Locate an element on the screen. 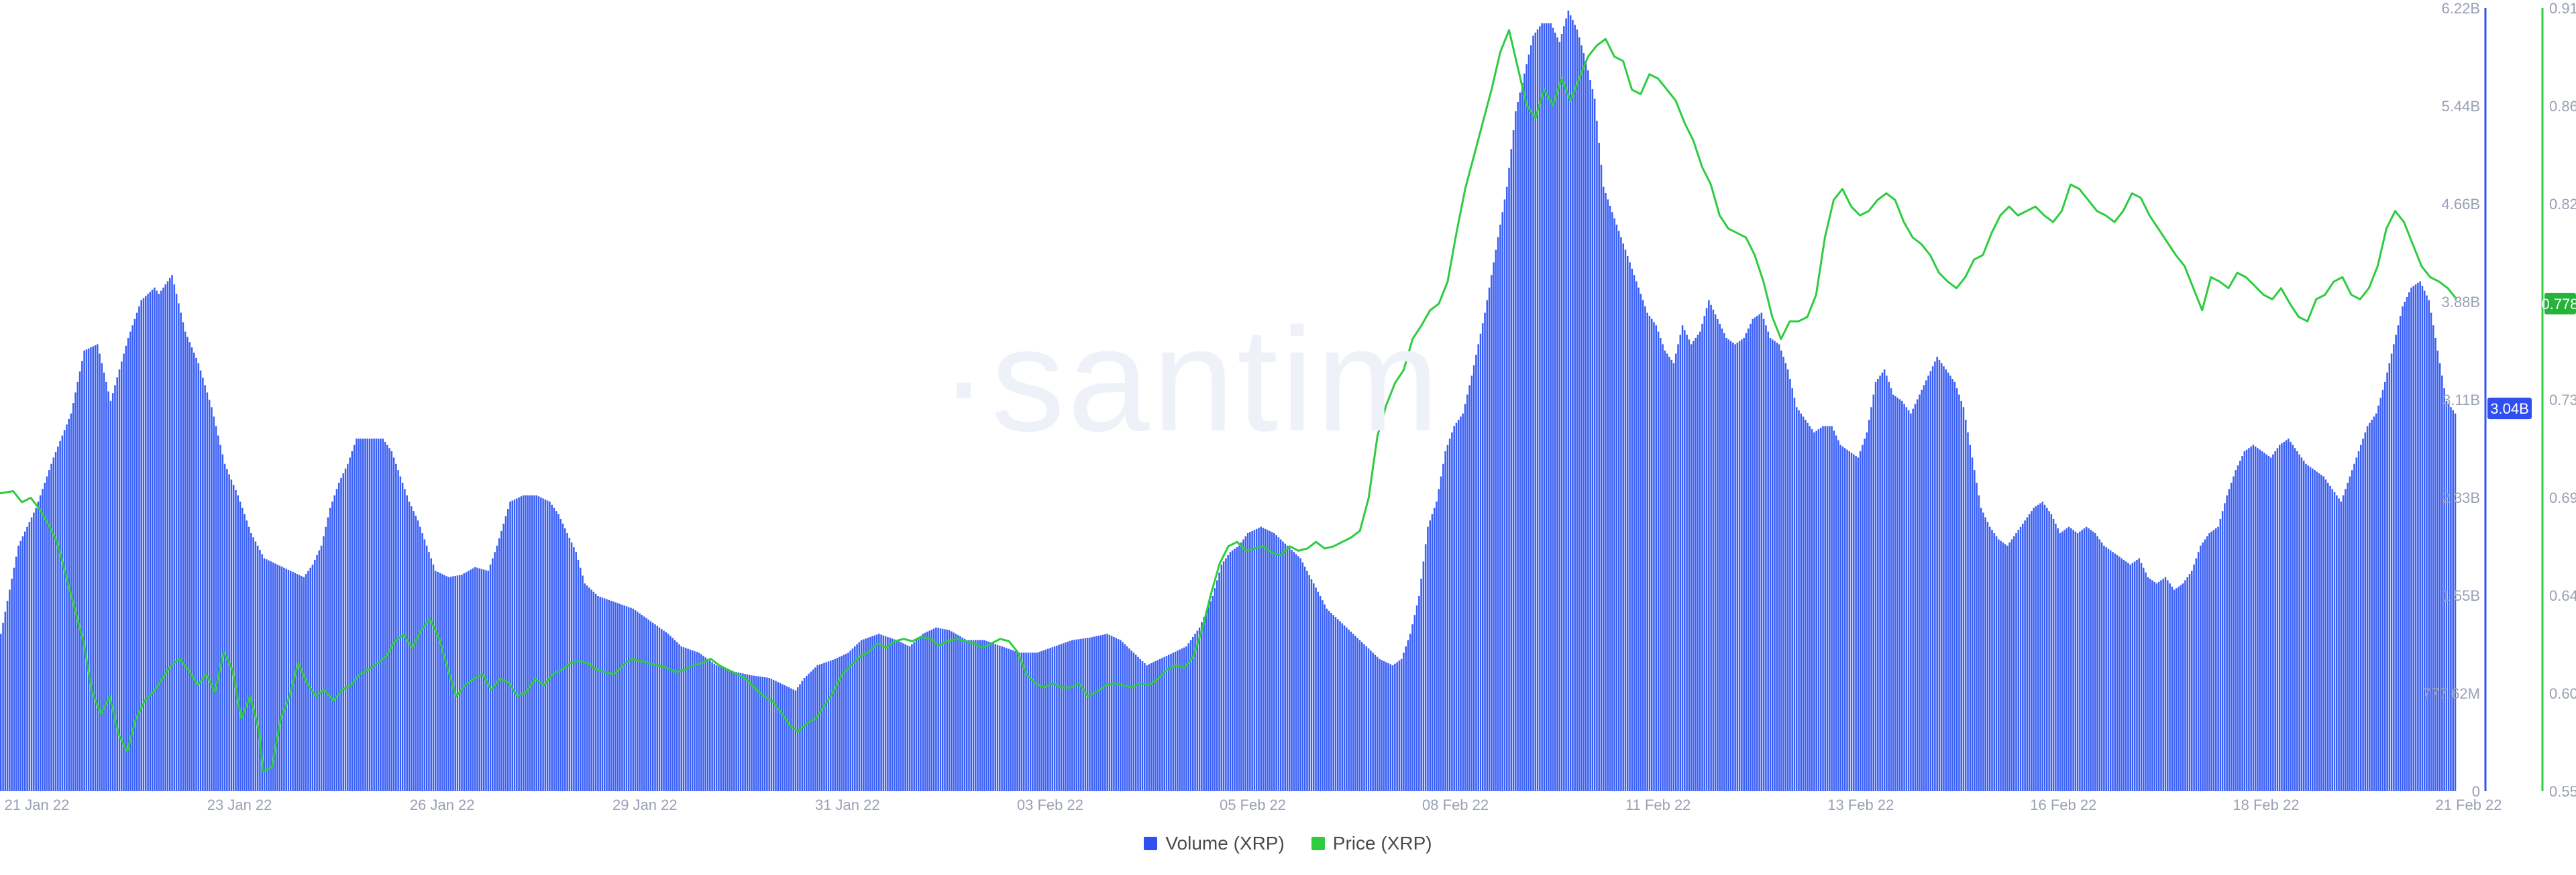  price-axis-tick-label: 0.823 is located at coordinates (2562, 204).